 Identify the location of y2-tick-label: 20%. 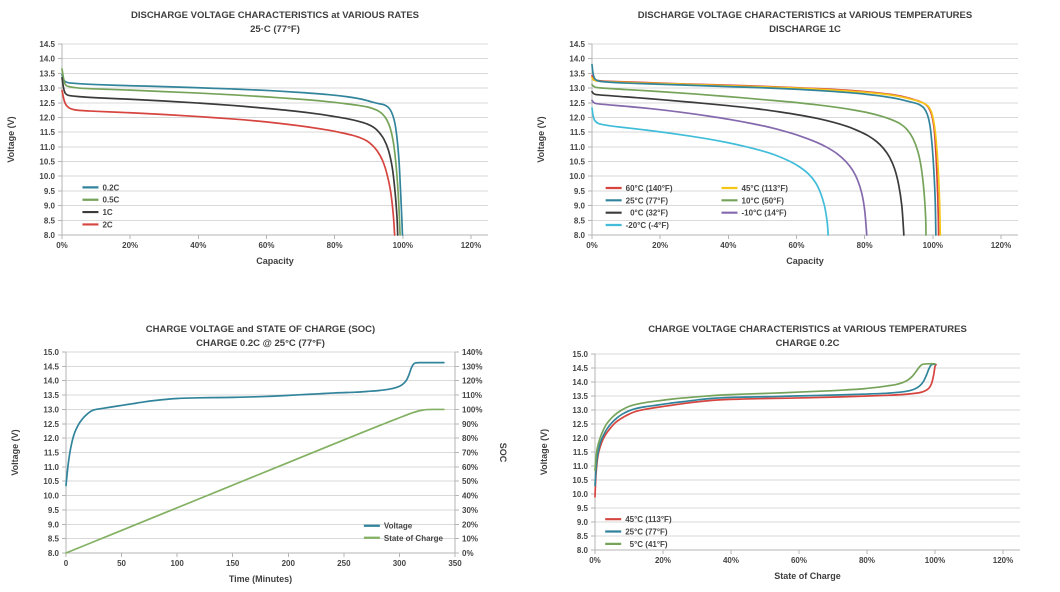
(470, 524).